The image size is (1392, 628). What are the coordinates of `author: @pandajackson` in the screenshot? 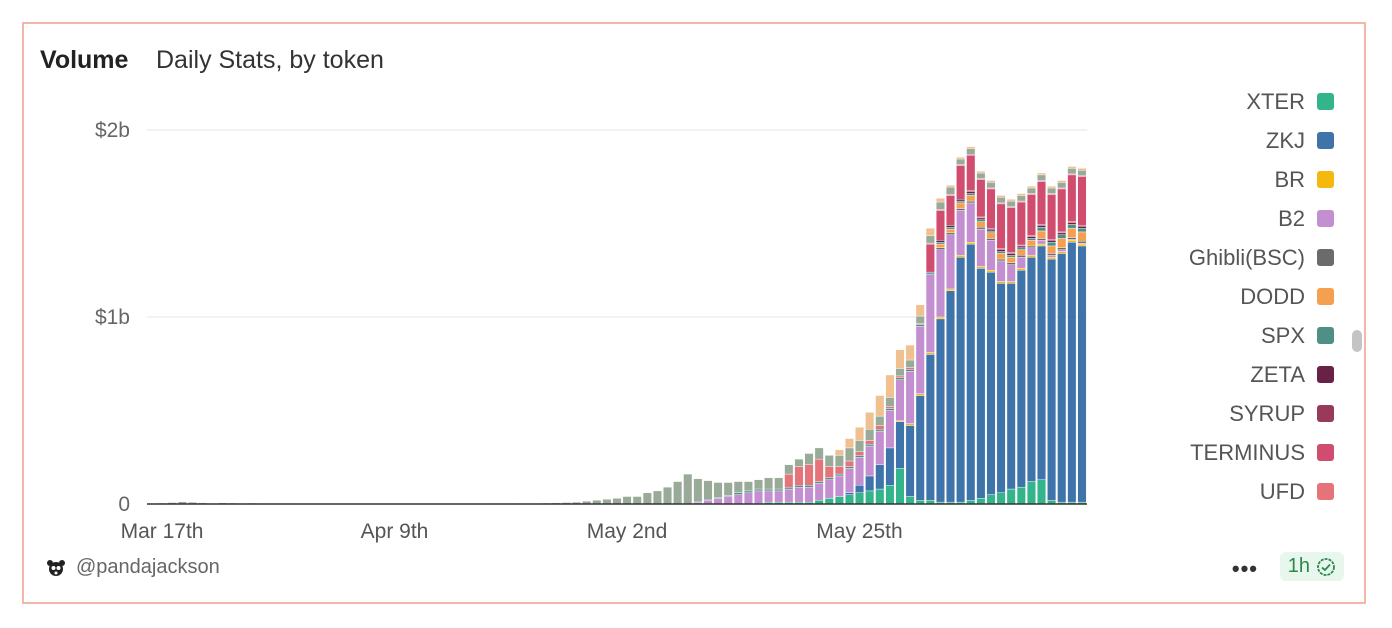 It's located at (133, 567).